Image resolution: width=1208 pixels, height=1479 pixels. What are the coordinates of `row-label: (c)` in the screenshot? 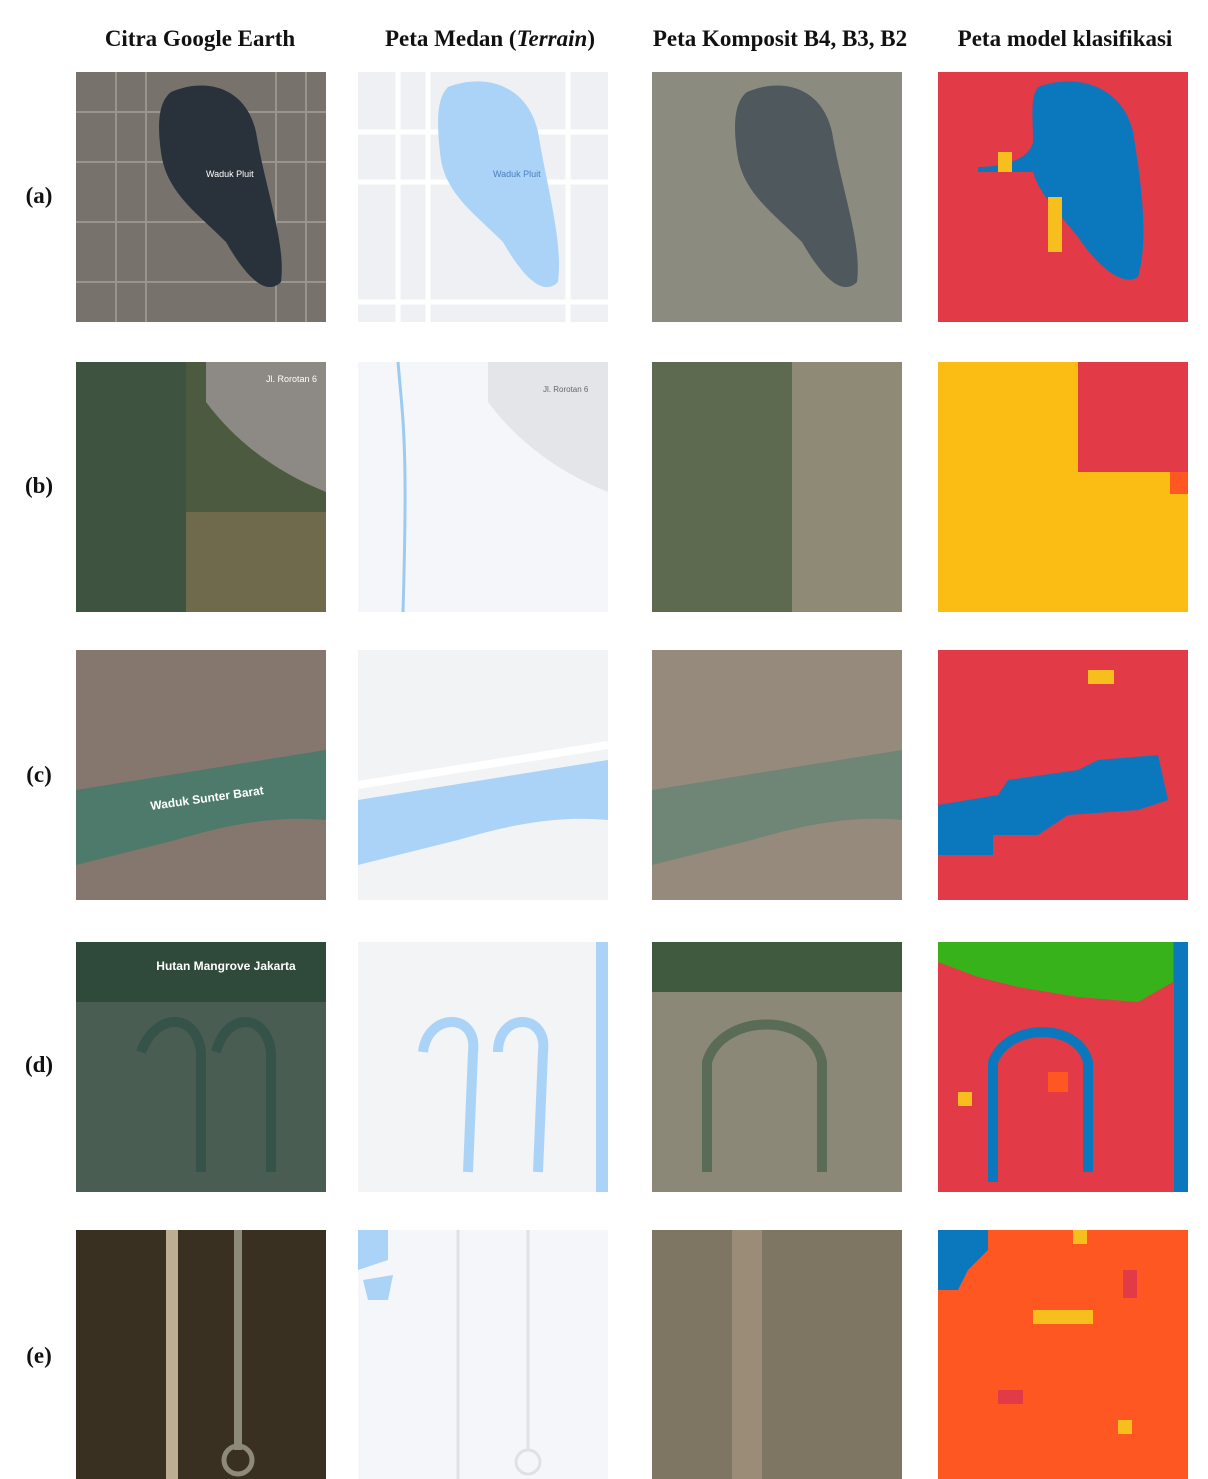 It's located at (39, 774).